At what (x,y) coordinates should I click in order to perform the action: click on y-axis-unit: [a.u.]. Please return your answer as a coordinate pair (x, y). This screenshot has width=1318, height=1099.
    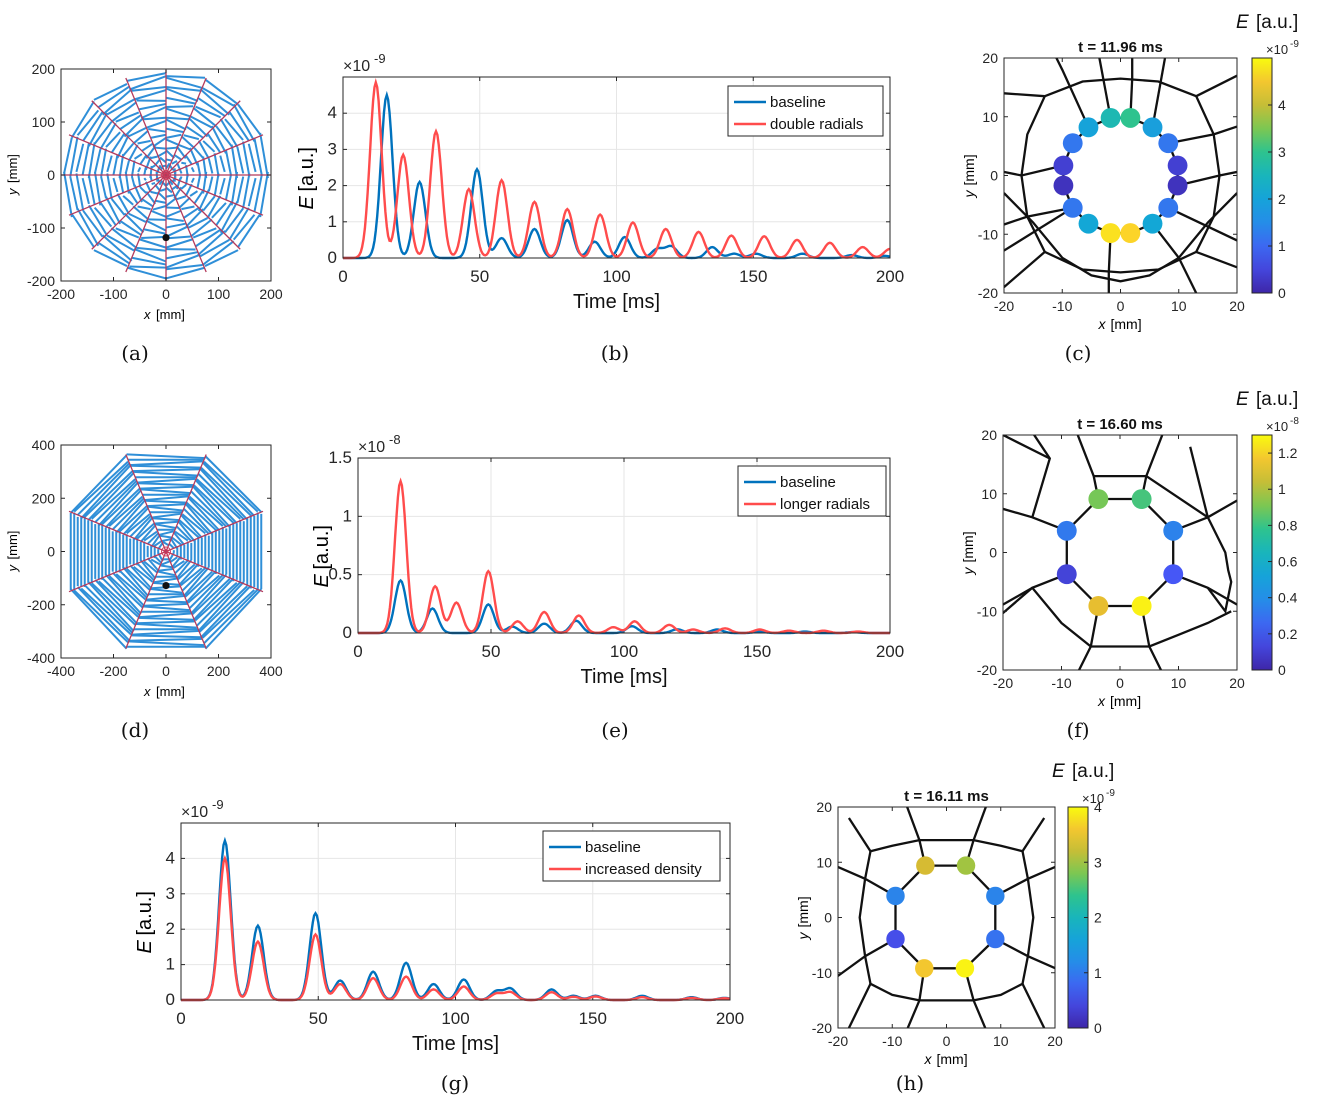
    Looking at the image, I should click on (145, 913).